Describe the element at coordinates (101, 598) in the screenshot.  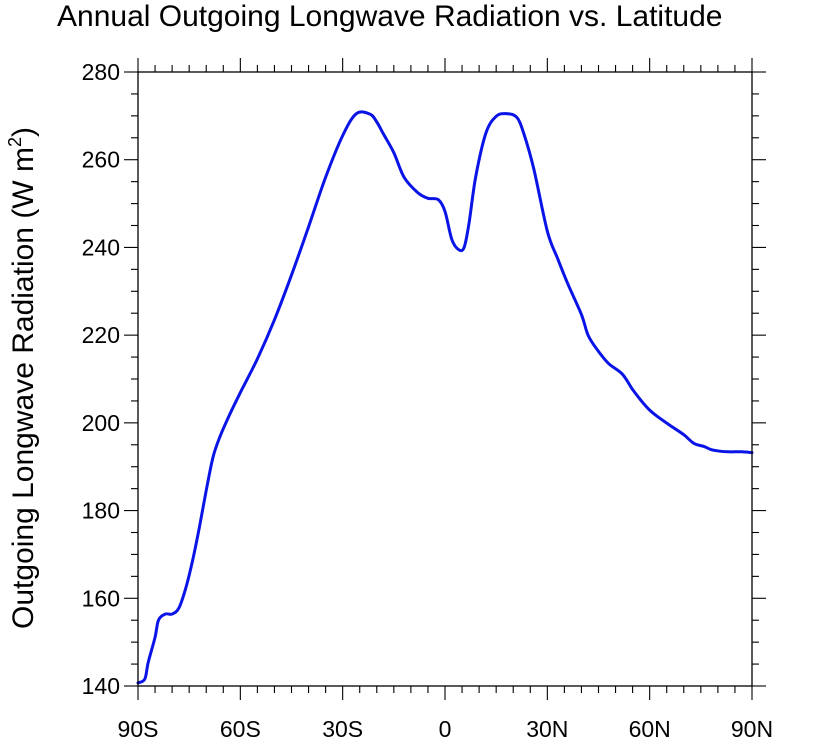
I see `y-tick-label: 160` at that location.